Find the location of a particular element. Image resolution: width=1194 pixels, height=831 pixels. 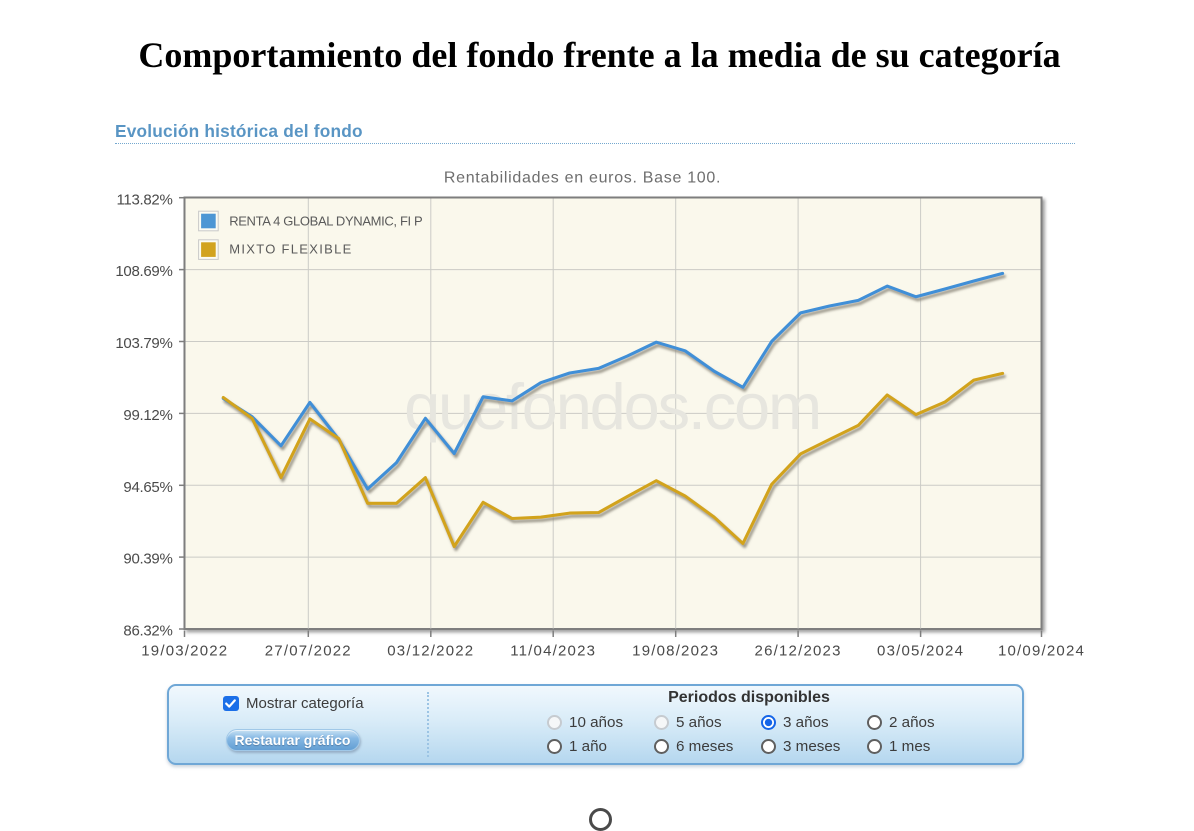

svg-text: MIXTO FLEXIBLE is located at coordinates (290, 248).